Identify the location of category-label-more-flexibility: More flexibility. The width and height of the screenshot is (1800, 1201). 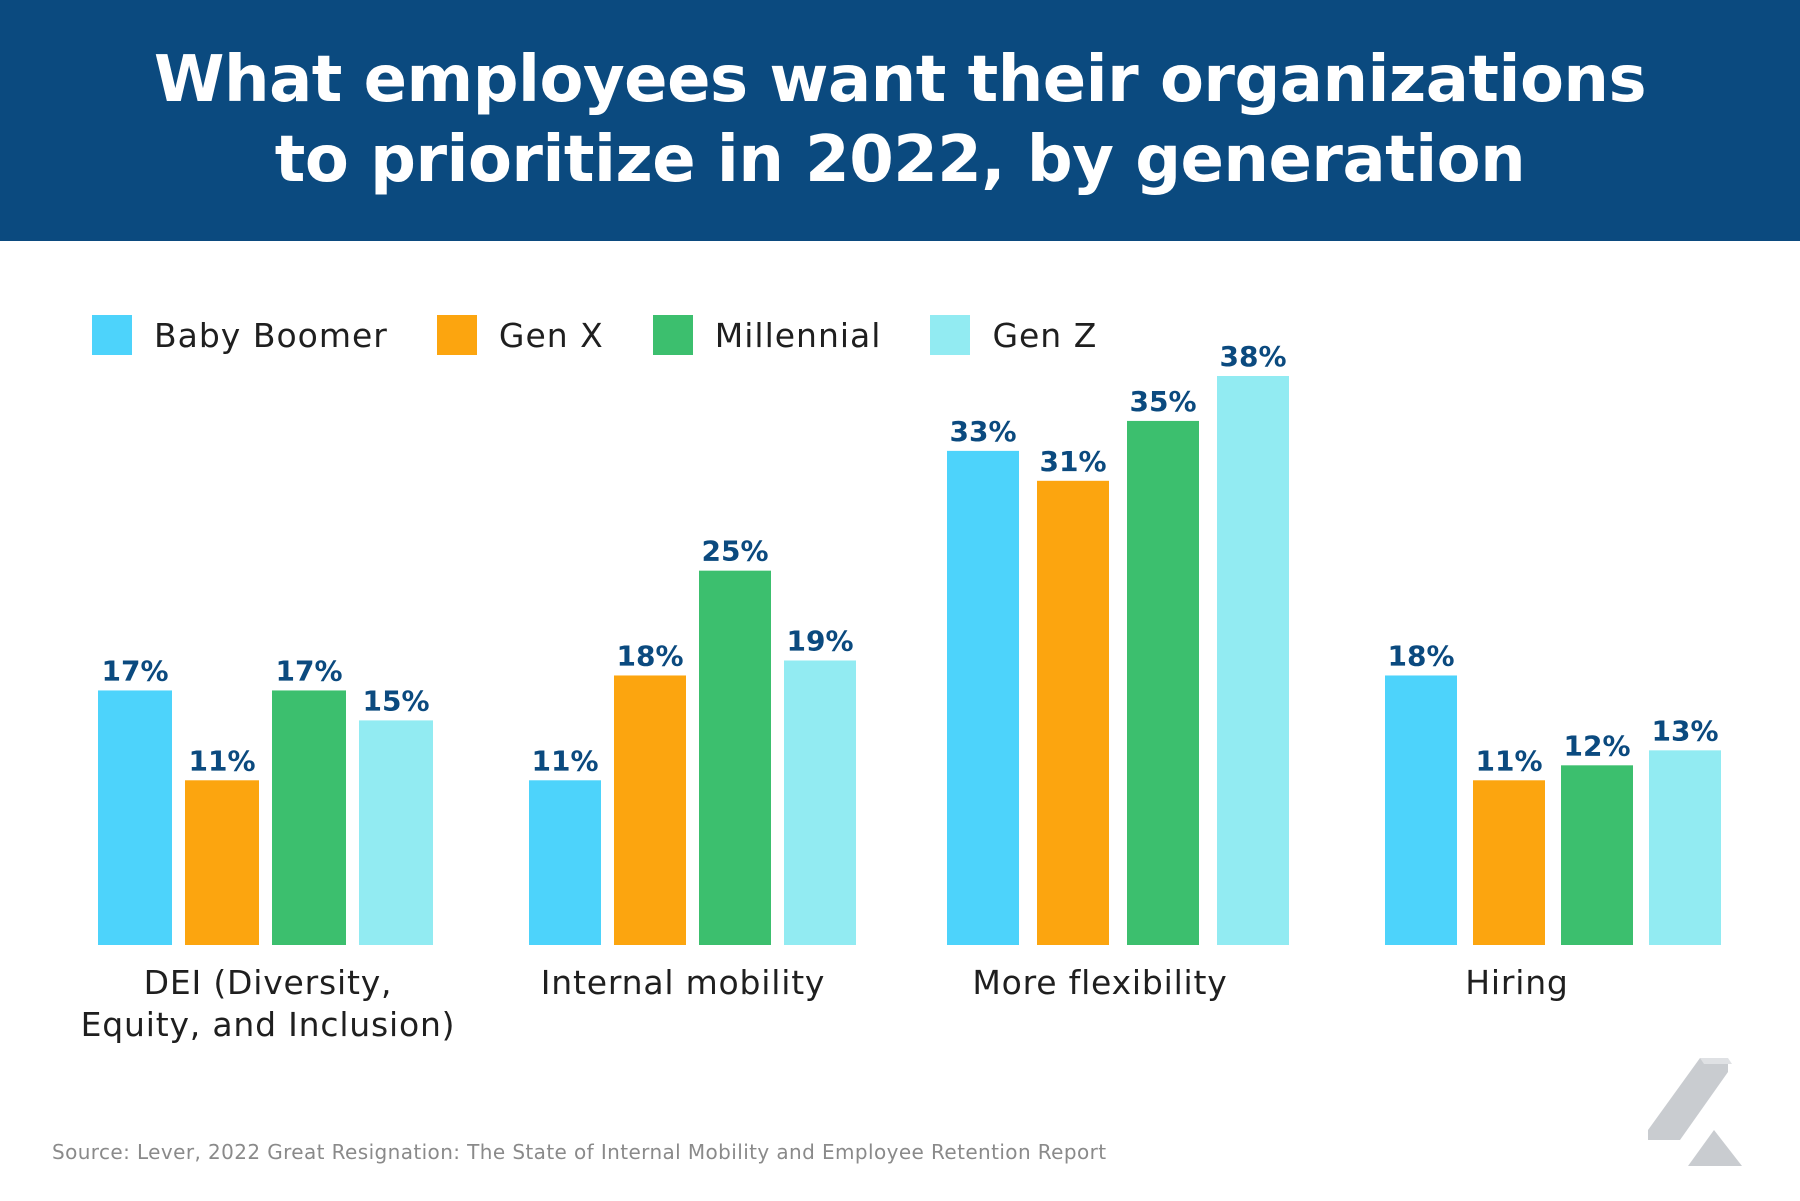
(1099, 982).